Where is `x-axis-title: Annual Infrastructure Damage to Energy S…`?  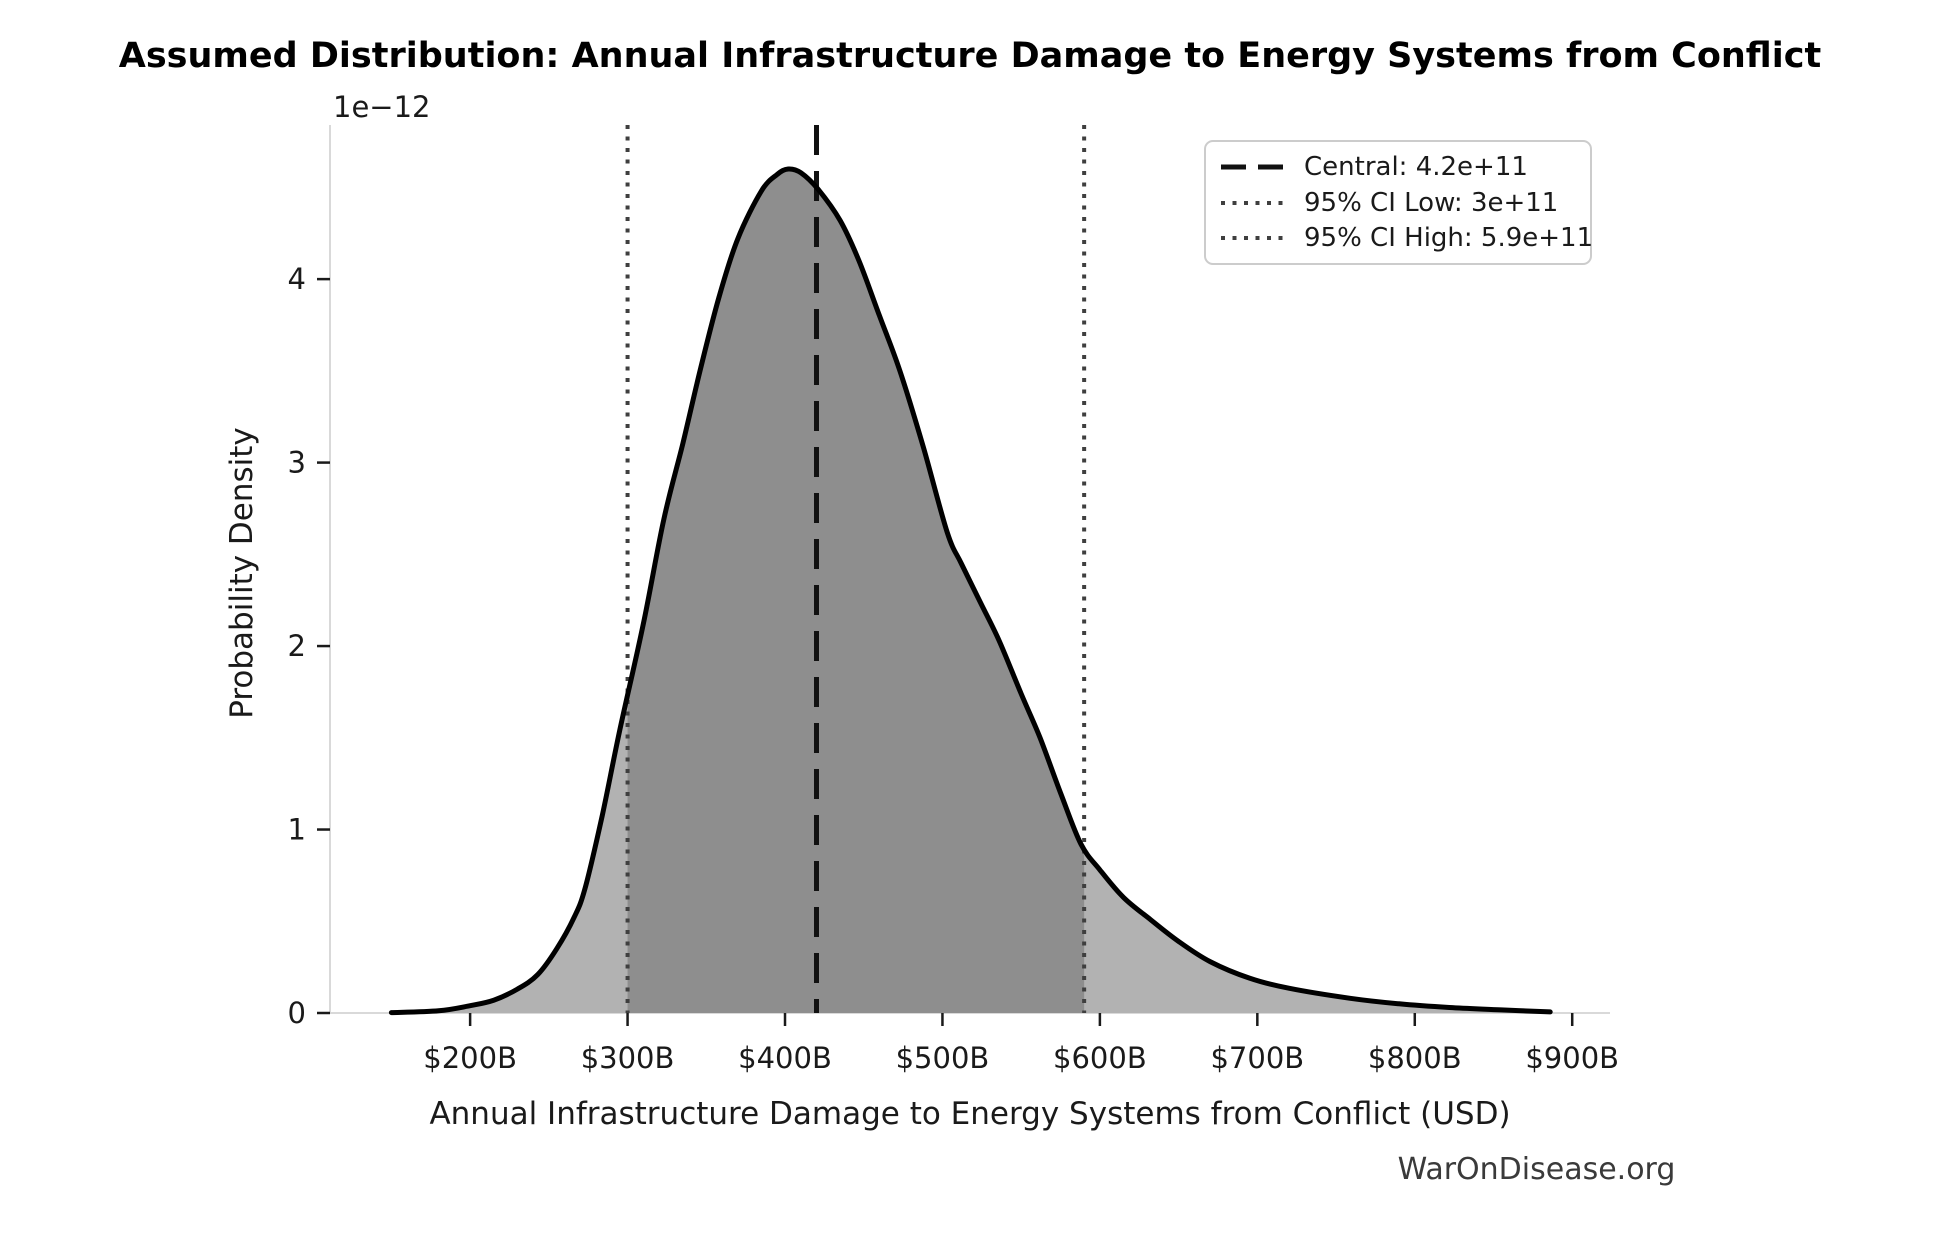 x-axis-title: Annual Infrastructure Damage to Energy S… is located at coordinates (970, 1114).